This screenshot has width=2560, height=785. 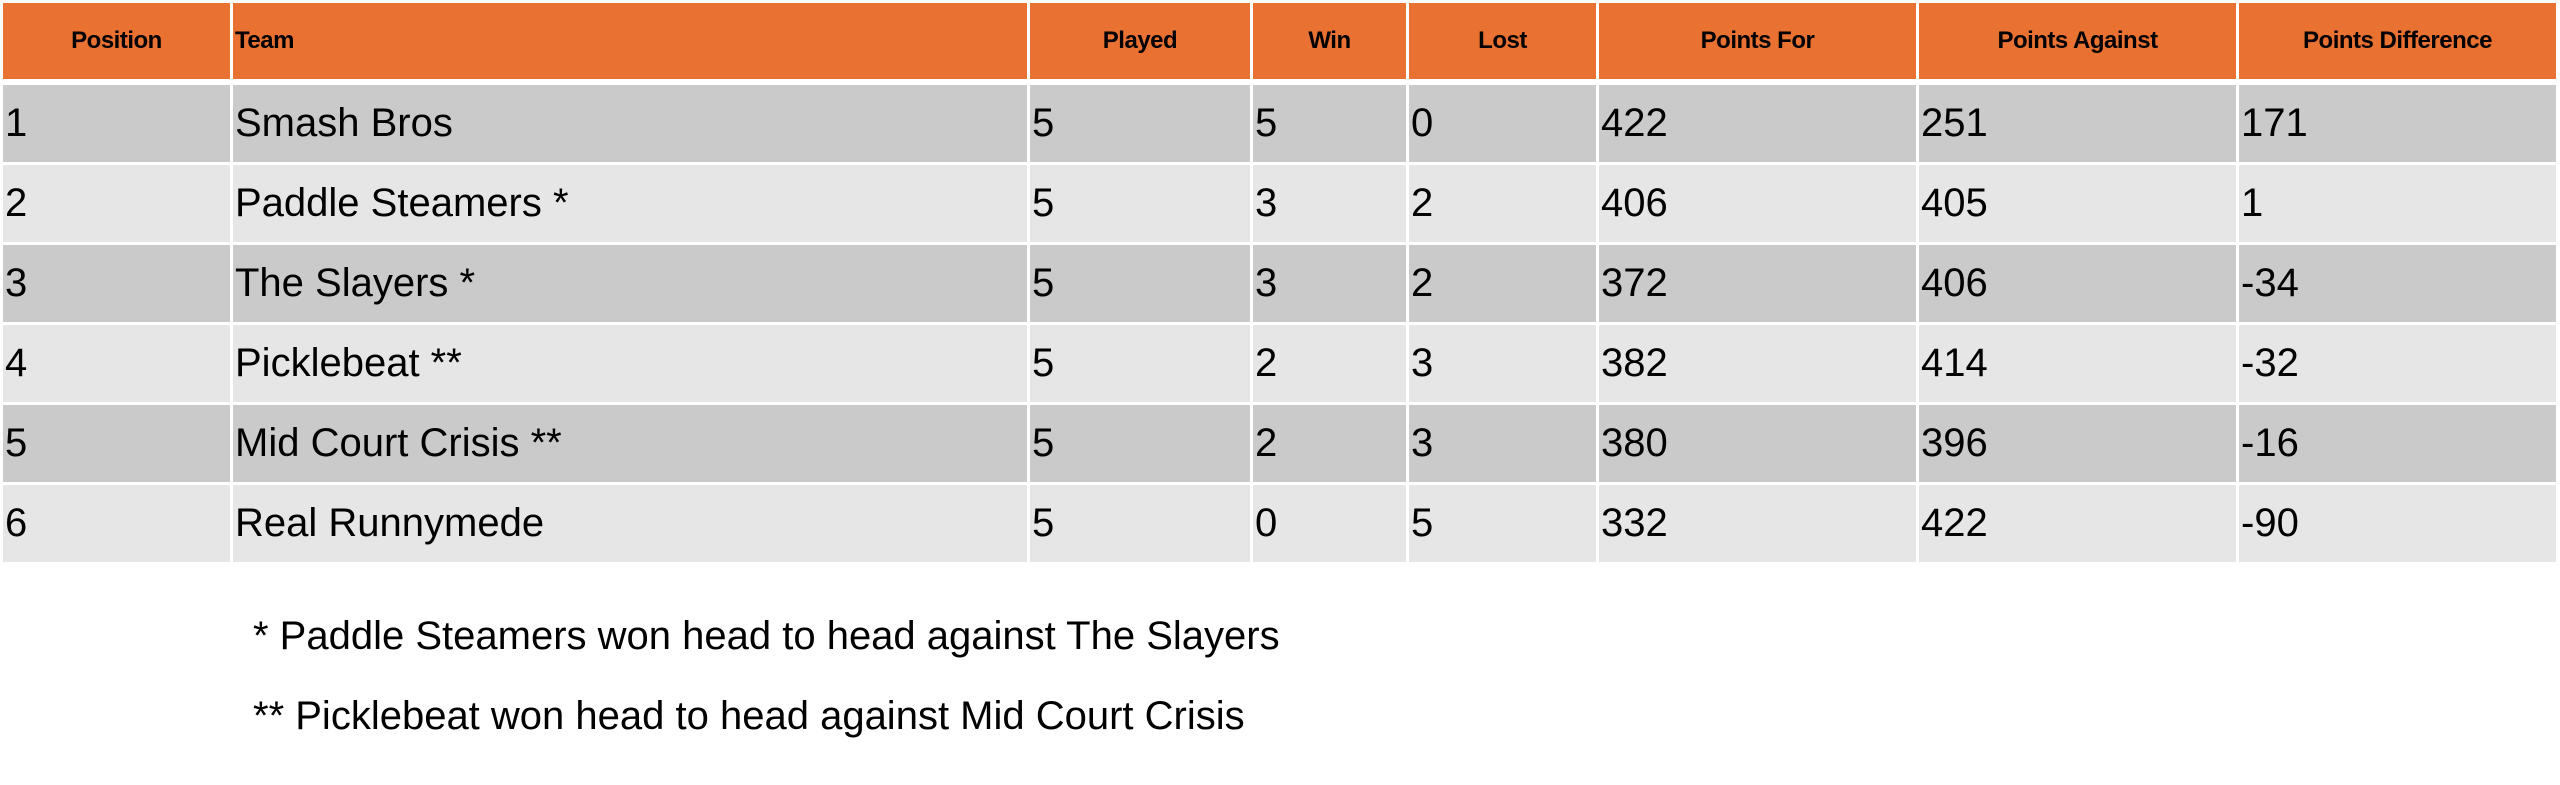 I want to click on table-row: 3 The Slayers * 5 3 2 372 406 -34, so click(x=1279, y=283).